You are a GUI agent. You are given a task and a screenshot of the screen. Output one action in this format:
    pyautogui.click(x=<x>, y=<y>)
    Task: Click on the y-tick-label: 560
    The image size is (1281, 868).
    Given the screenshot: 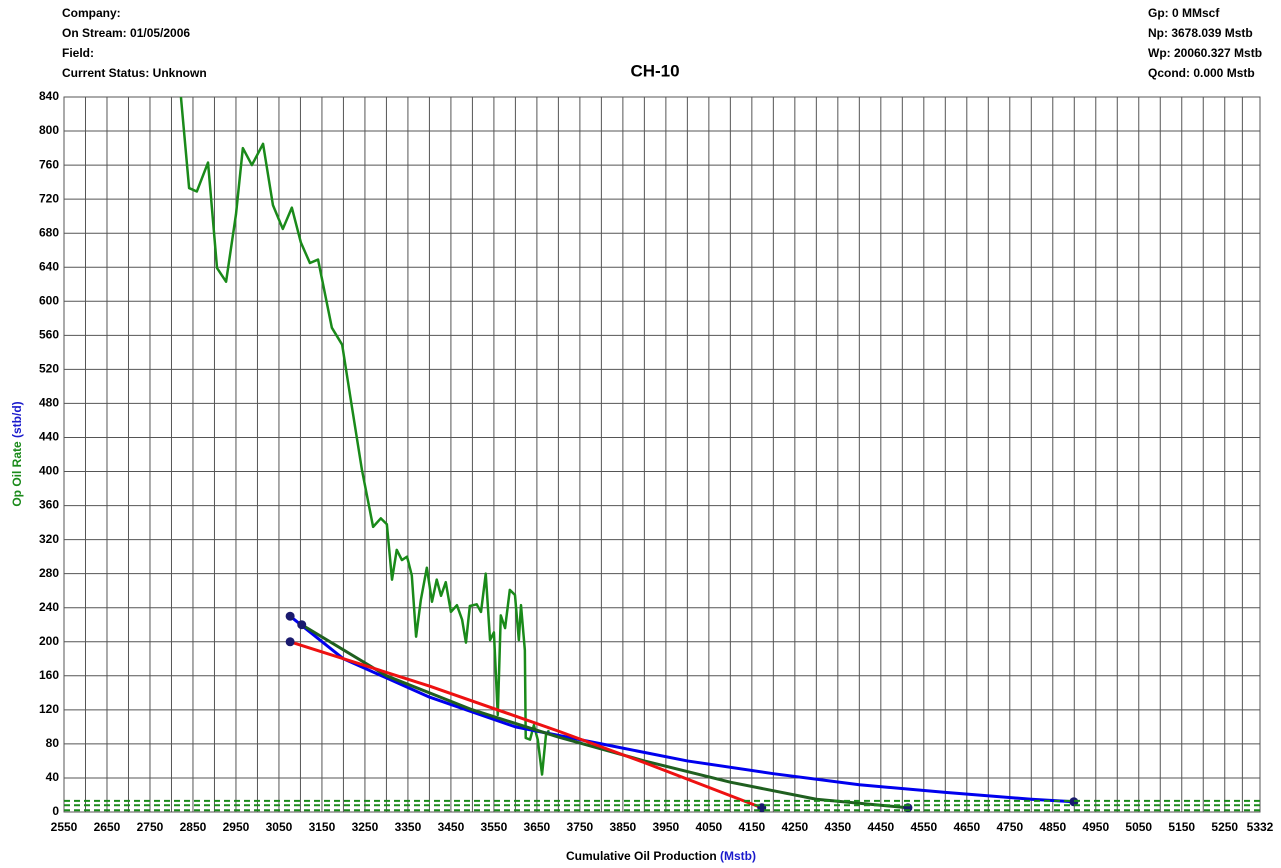 What is the action you would take?
    pyautogui.click(x=49, y=335)
    